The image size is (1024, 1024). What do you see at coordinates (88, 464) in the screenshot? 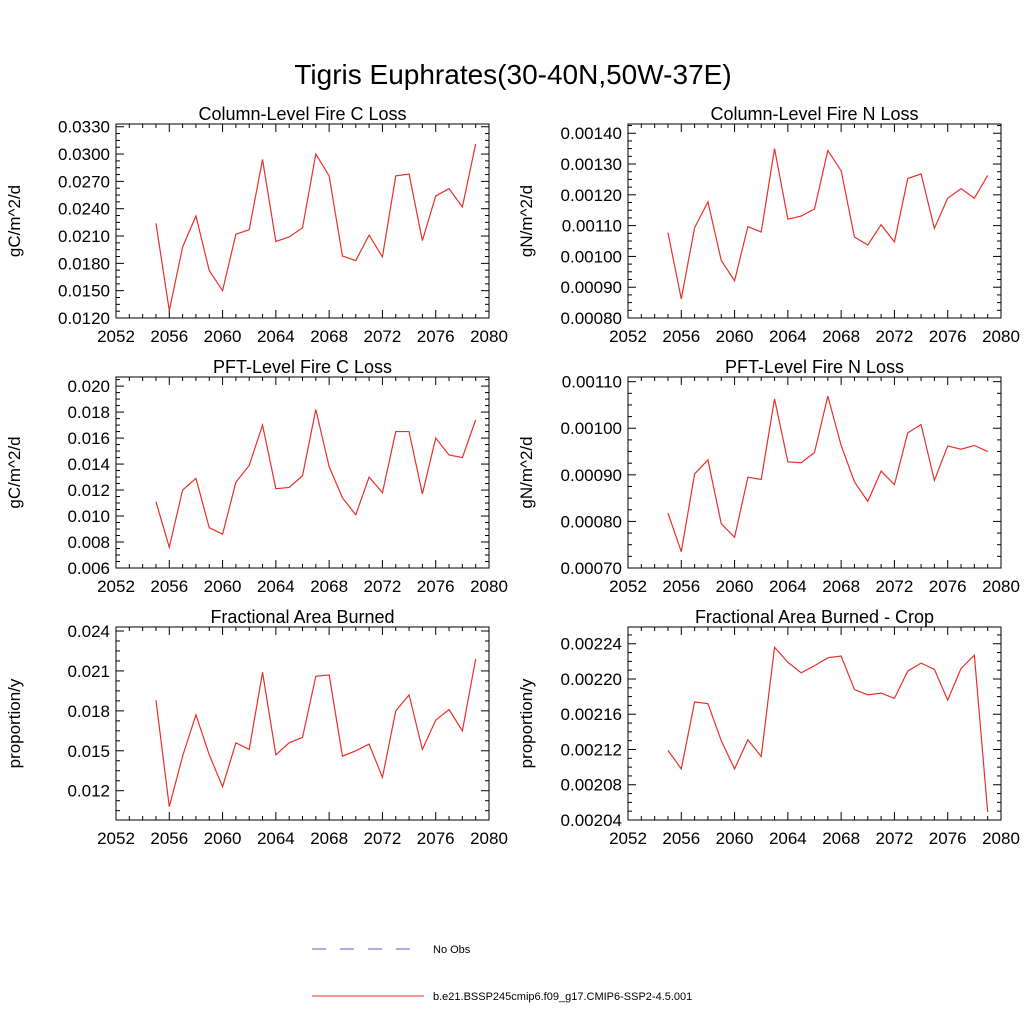
I see `y-tick-label: 0.014` at bounding box center [88, 464].